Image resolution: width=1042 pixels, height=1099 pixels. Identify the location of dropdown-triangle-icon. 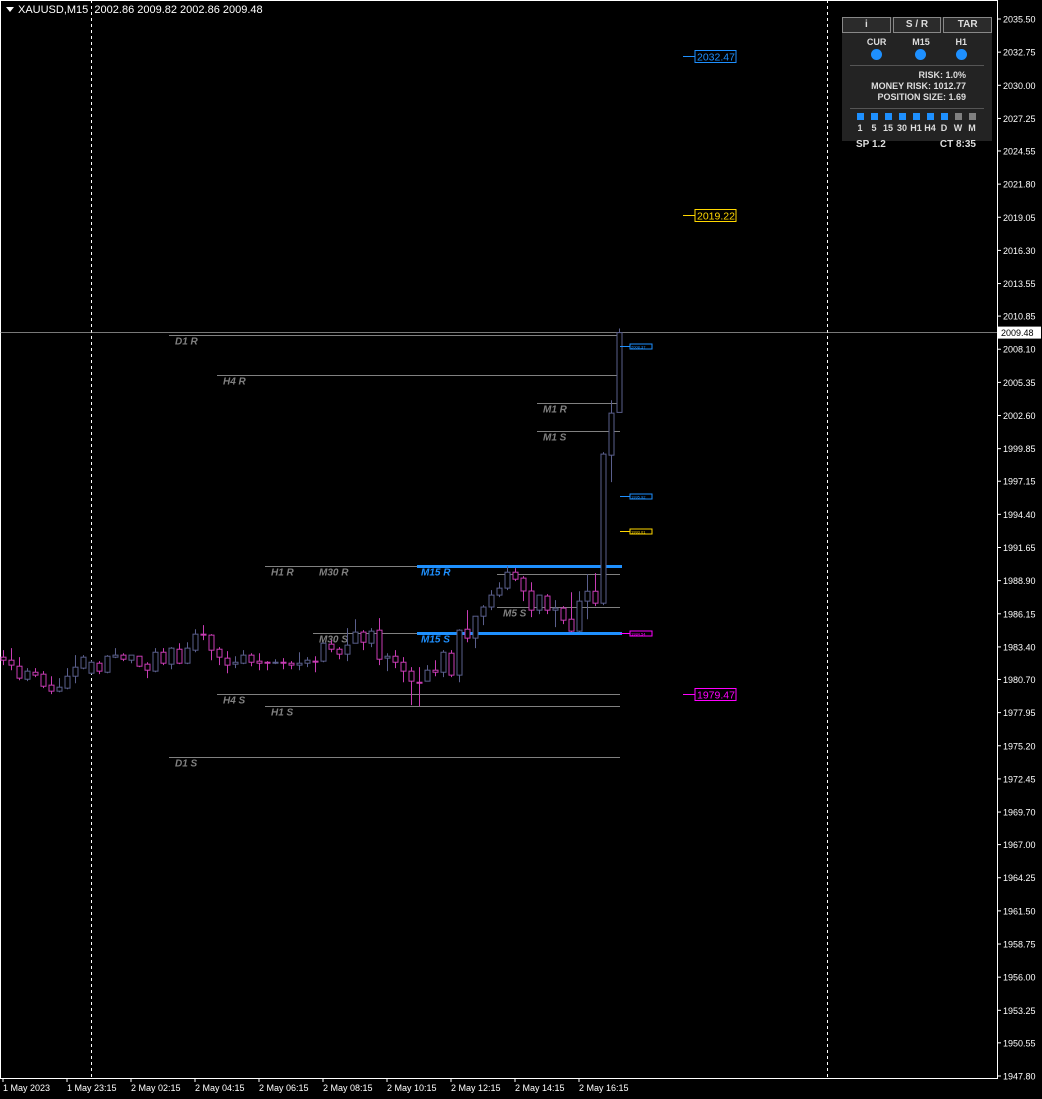
(10, 9).